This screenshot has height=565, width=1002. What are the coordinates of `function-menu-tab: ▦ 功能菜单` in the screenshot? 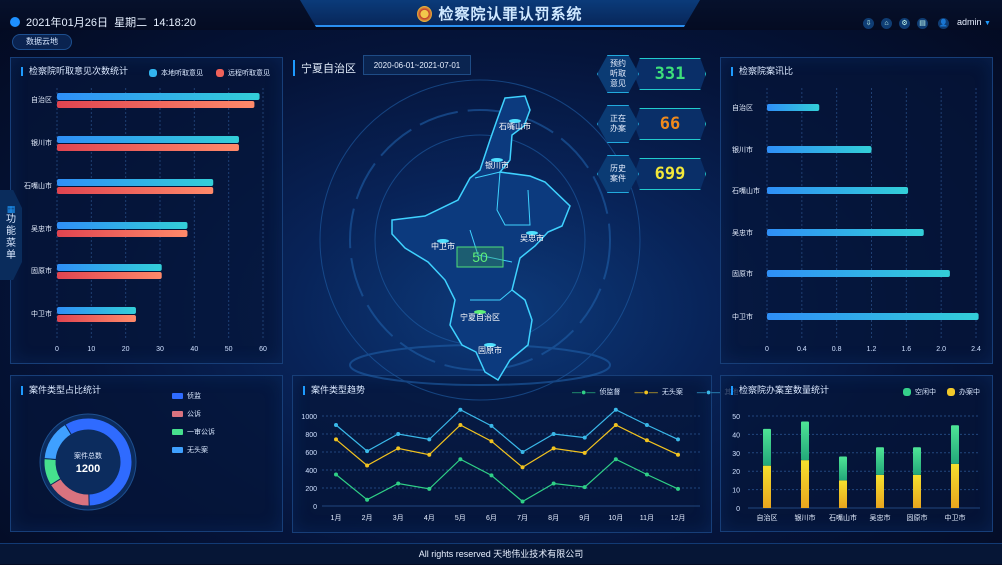 It's located at (11, 235).